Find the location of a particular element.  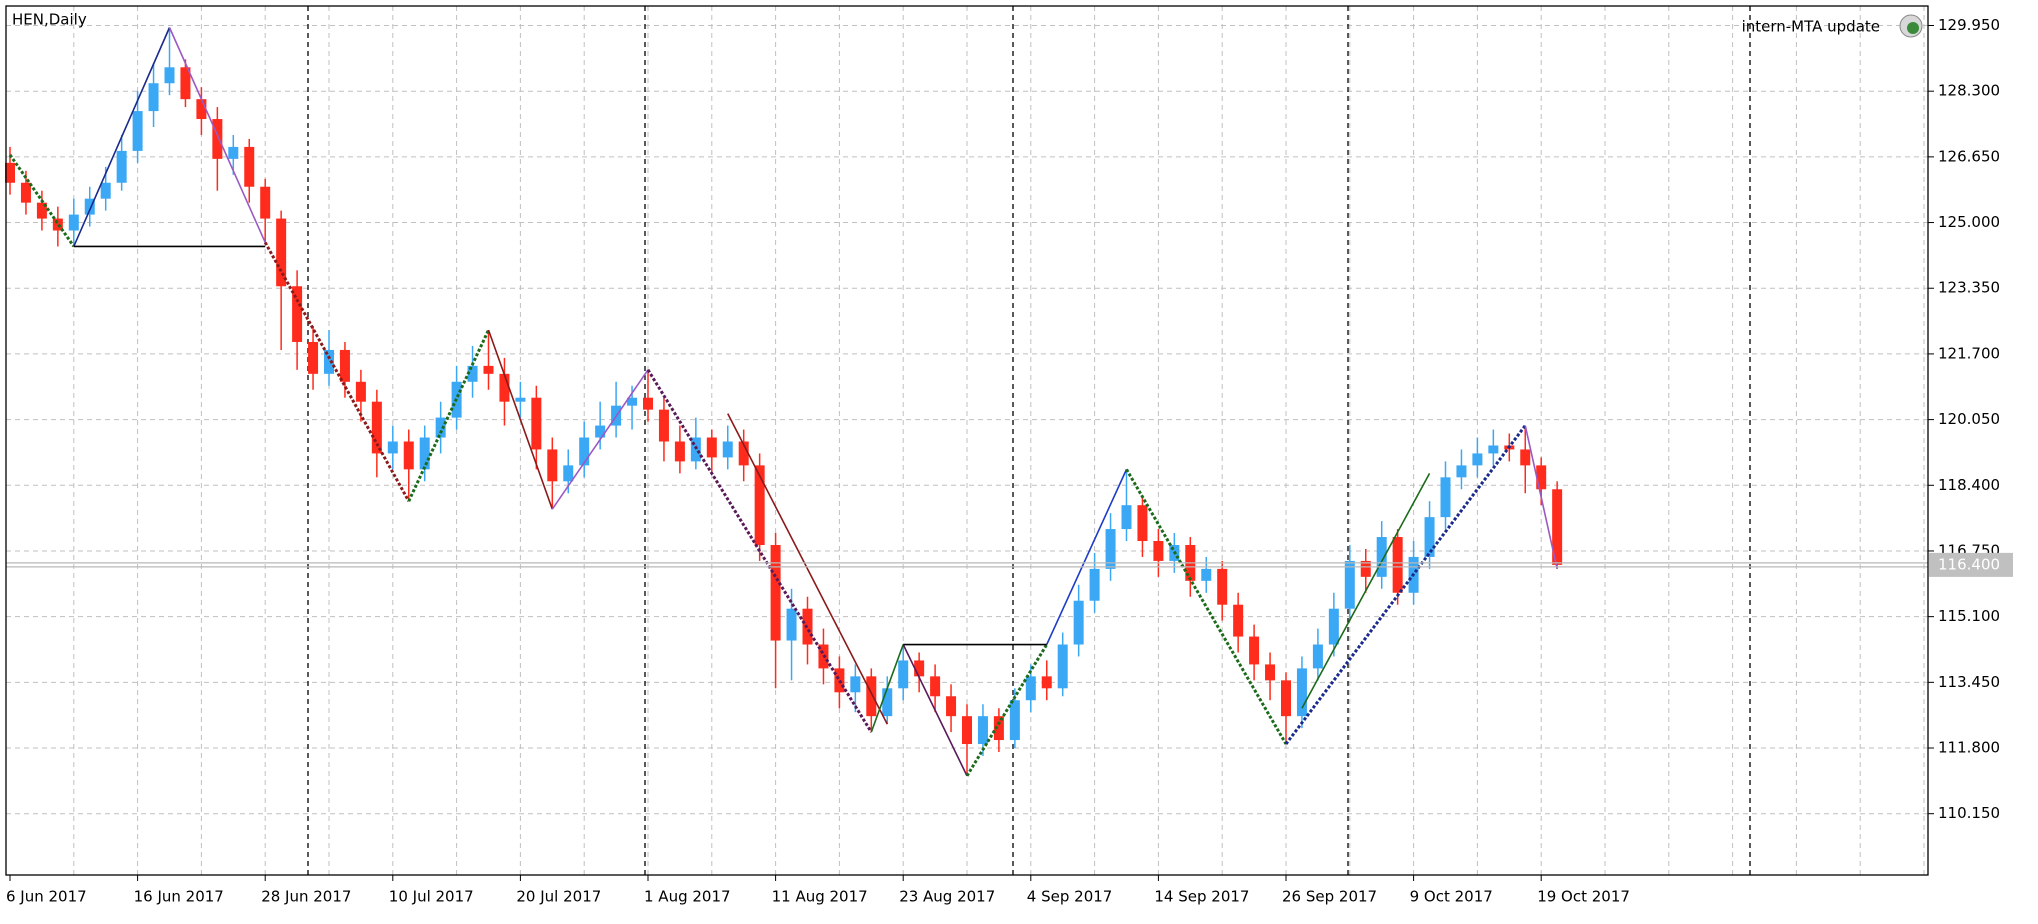

x-tick-label: 19 Oct 2017 is located at coordinates (1583, 897).